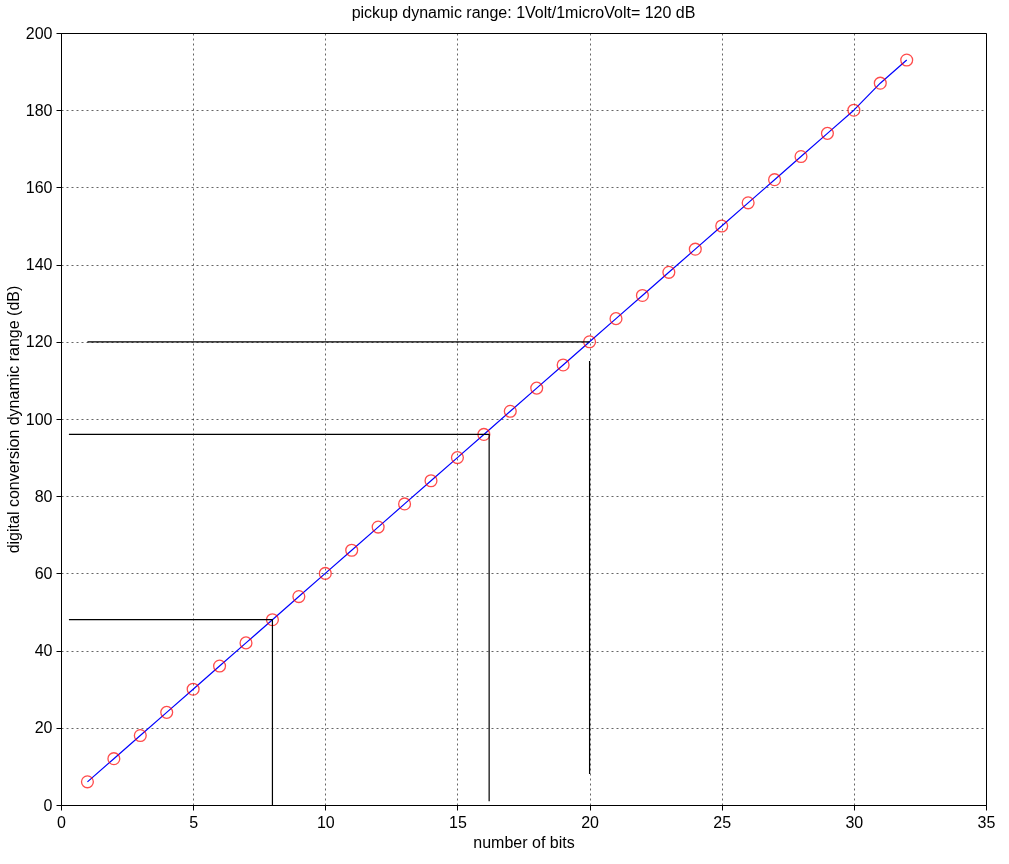 The height and width of the screenshot is (864, 1009). What do you see at coordinates (523, 12) in the screenshot?
I see `chart-title: pickup dynamic range: 1Volt/1microVolt= 120 dB` at bounding box center [523, 12].